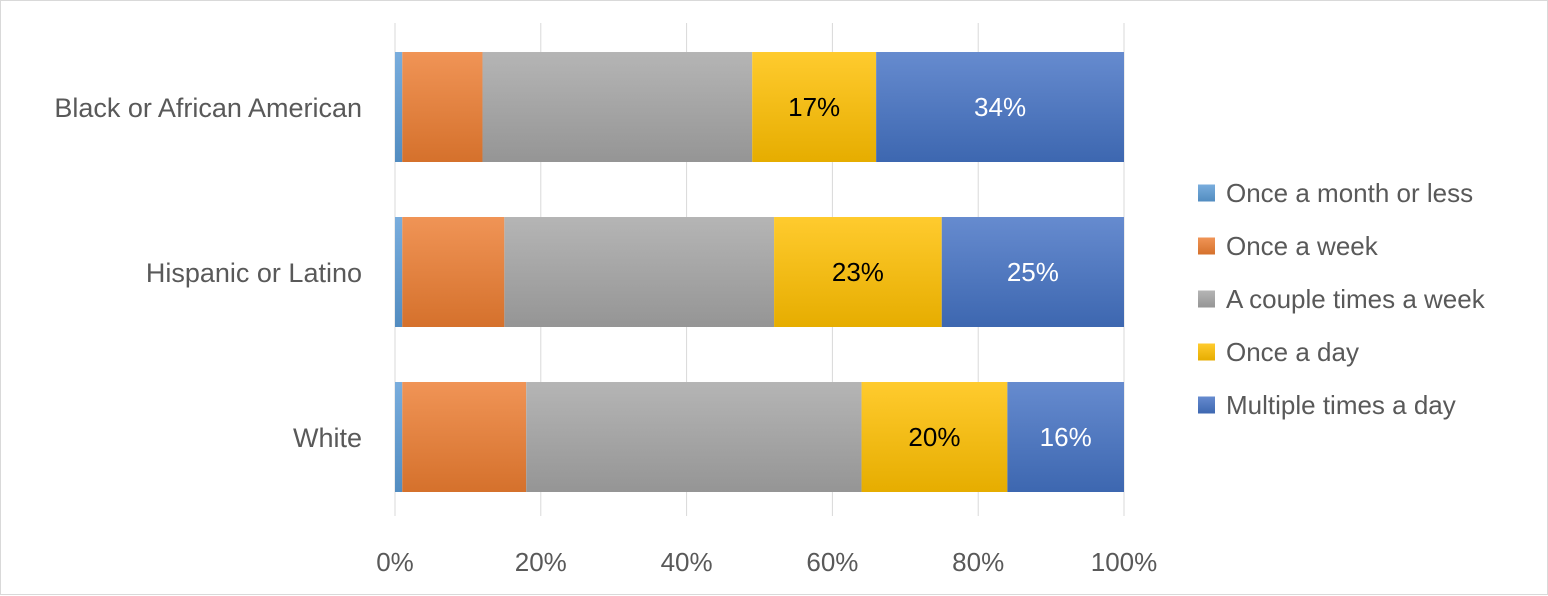 Image resolution: width=1548 pixels, height=596 pixels. What do you see at coordinates (395, 562) in the screenshot?
I see `x-tick-label: 0%` at bounding box center [395, 562].